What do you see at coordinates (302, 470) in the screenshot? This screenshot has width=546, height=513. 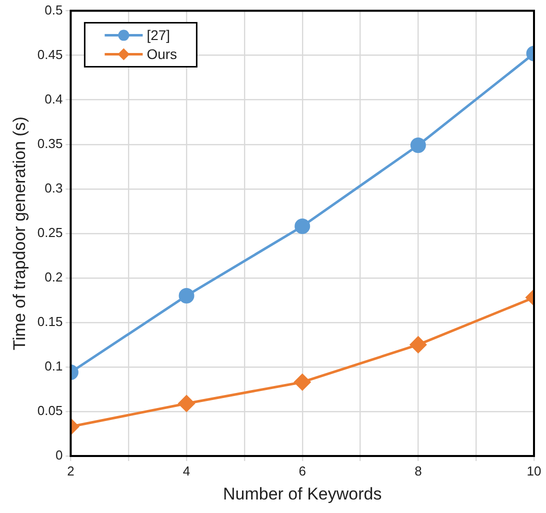 I see `x-tick-label: 6` at bounding box center [302, 470].